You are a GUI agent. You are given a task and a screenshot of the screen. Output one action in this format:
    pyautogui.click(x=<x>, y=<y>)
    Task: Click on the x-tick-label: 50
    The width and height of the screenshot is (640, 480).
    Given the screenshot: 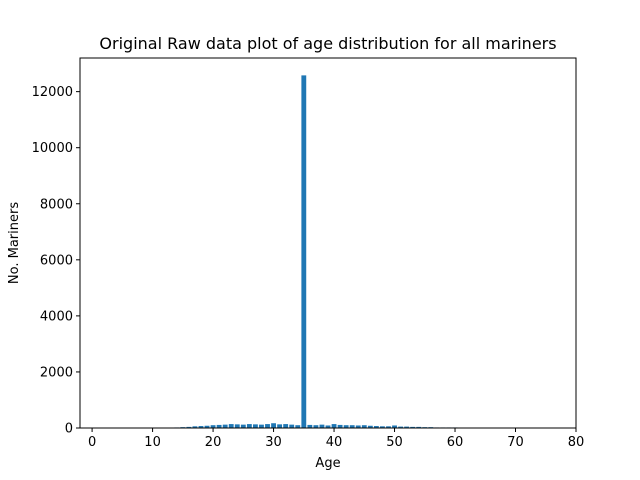 What is the action you would take?
    pyautogui.click(x=394, y=442)
    